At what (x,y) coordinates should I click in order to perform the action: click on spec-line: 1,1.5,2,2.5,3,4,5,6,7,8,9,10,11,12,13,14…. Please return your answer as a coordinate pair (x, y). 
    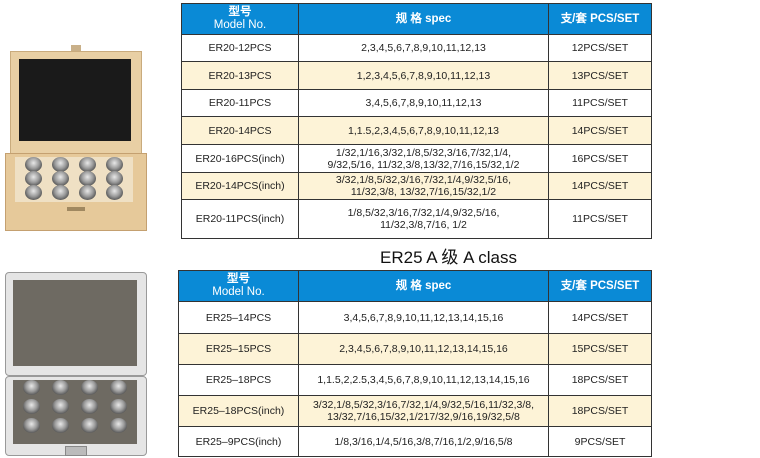
    Looking at the image, I should click on (423, 380).